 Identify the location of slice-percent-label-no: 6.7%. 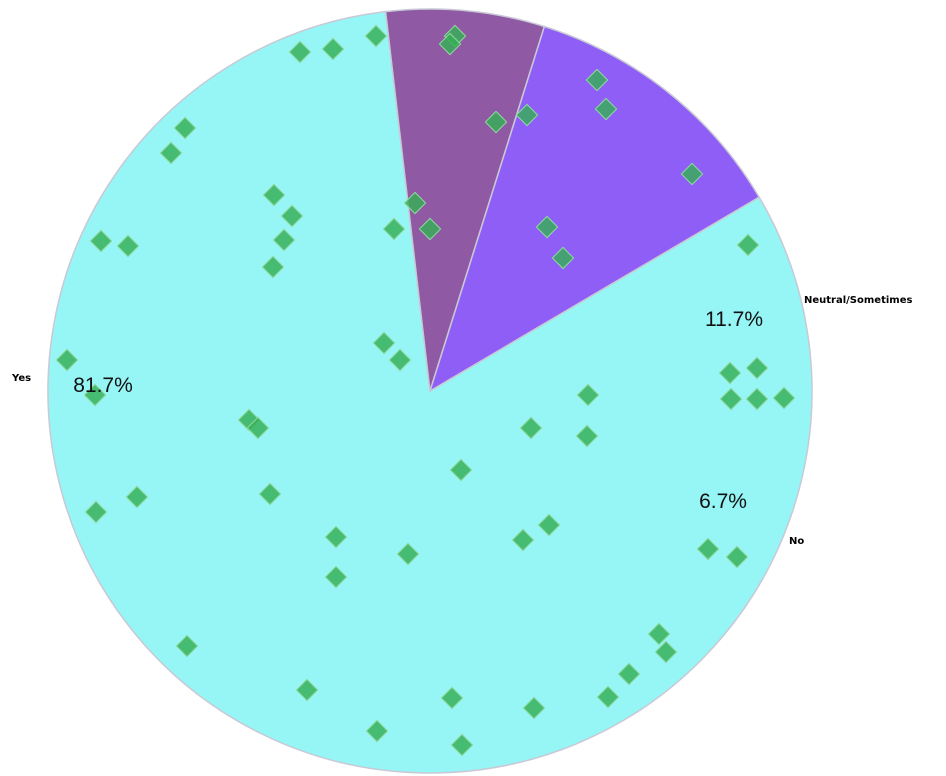
(723, 501).